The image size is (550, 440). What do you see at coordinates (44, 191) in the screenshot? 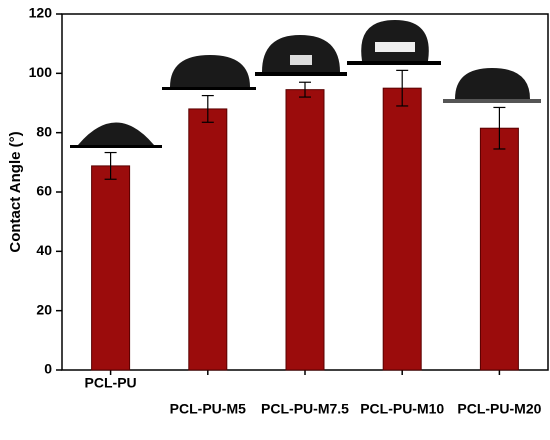
I see `y-tick-label: 60` at bounding box center [44, 191].